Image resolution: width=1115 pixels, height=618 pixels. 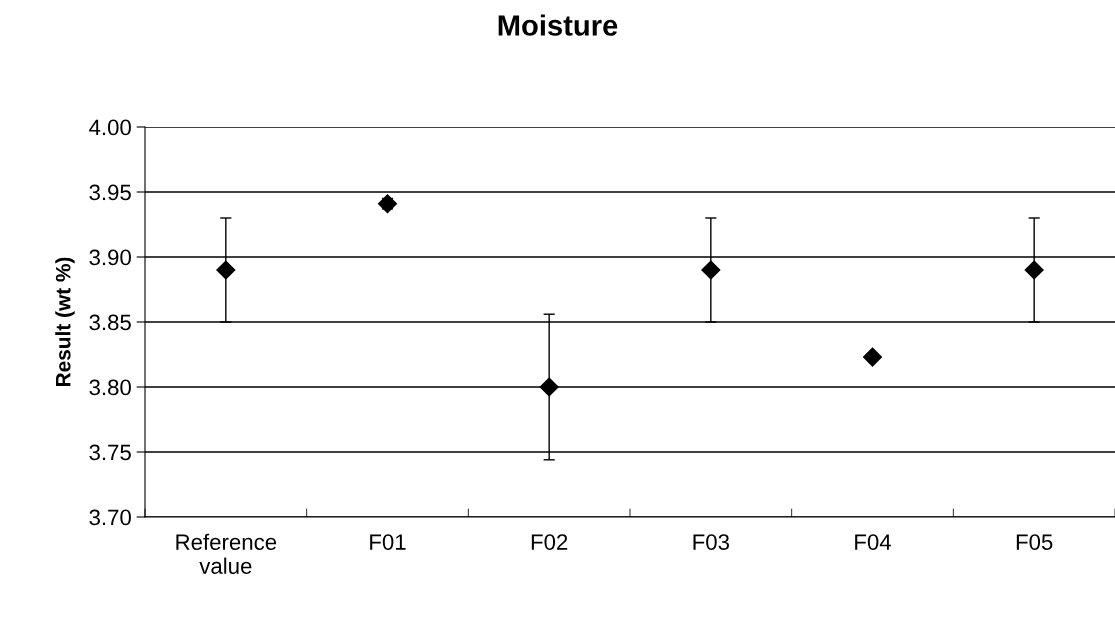 I want to click on y-tick-label: 4.00, so click(x=110, y=127).